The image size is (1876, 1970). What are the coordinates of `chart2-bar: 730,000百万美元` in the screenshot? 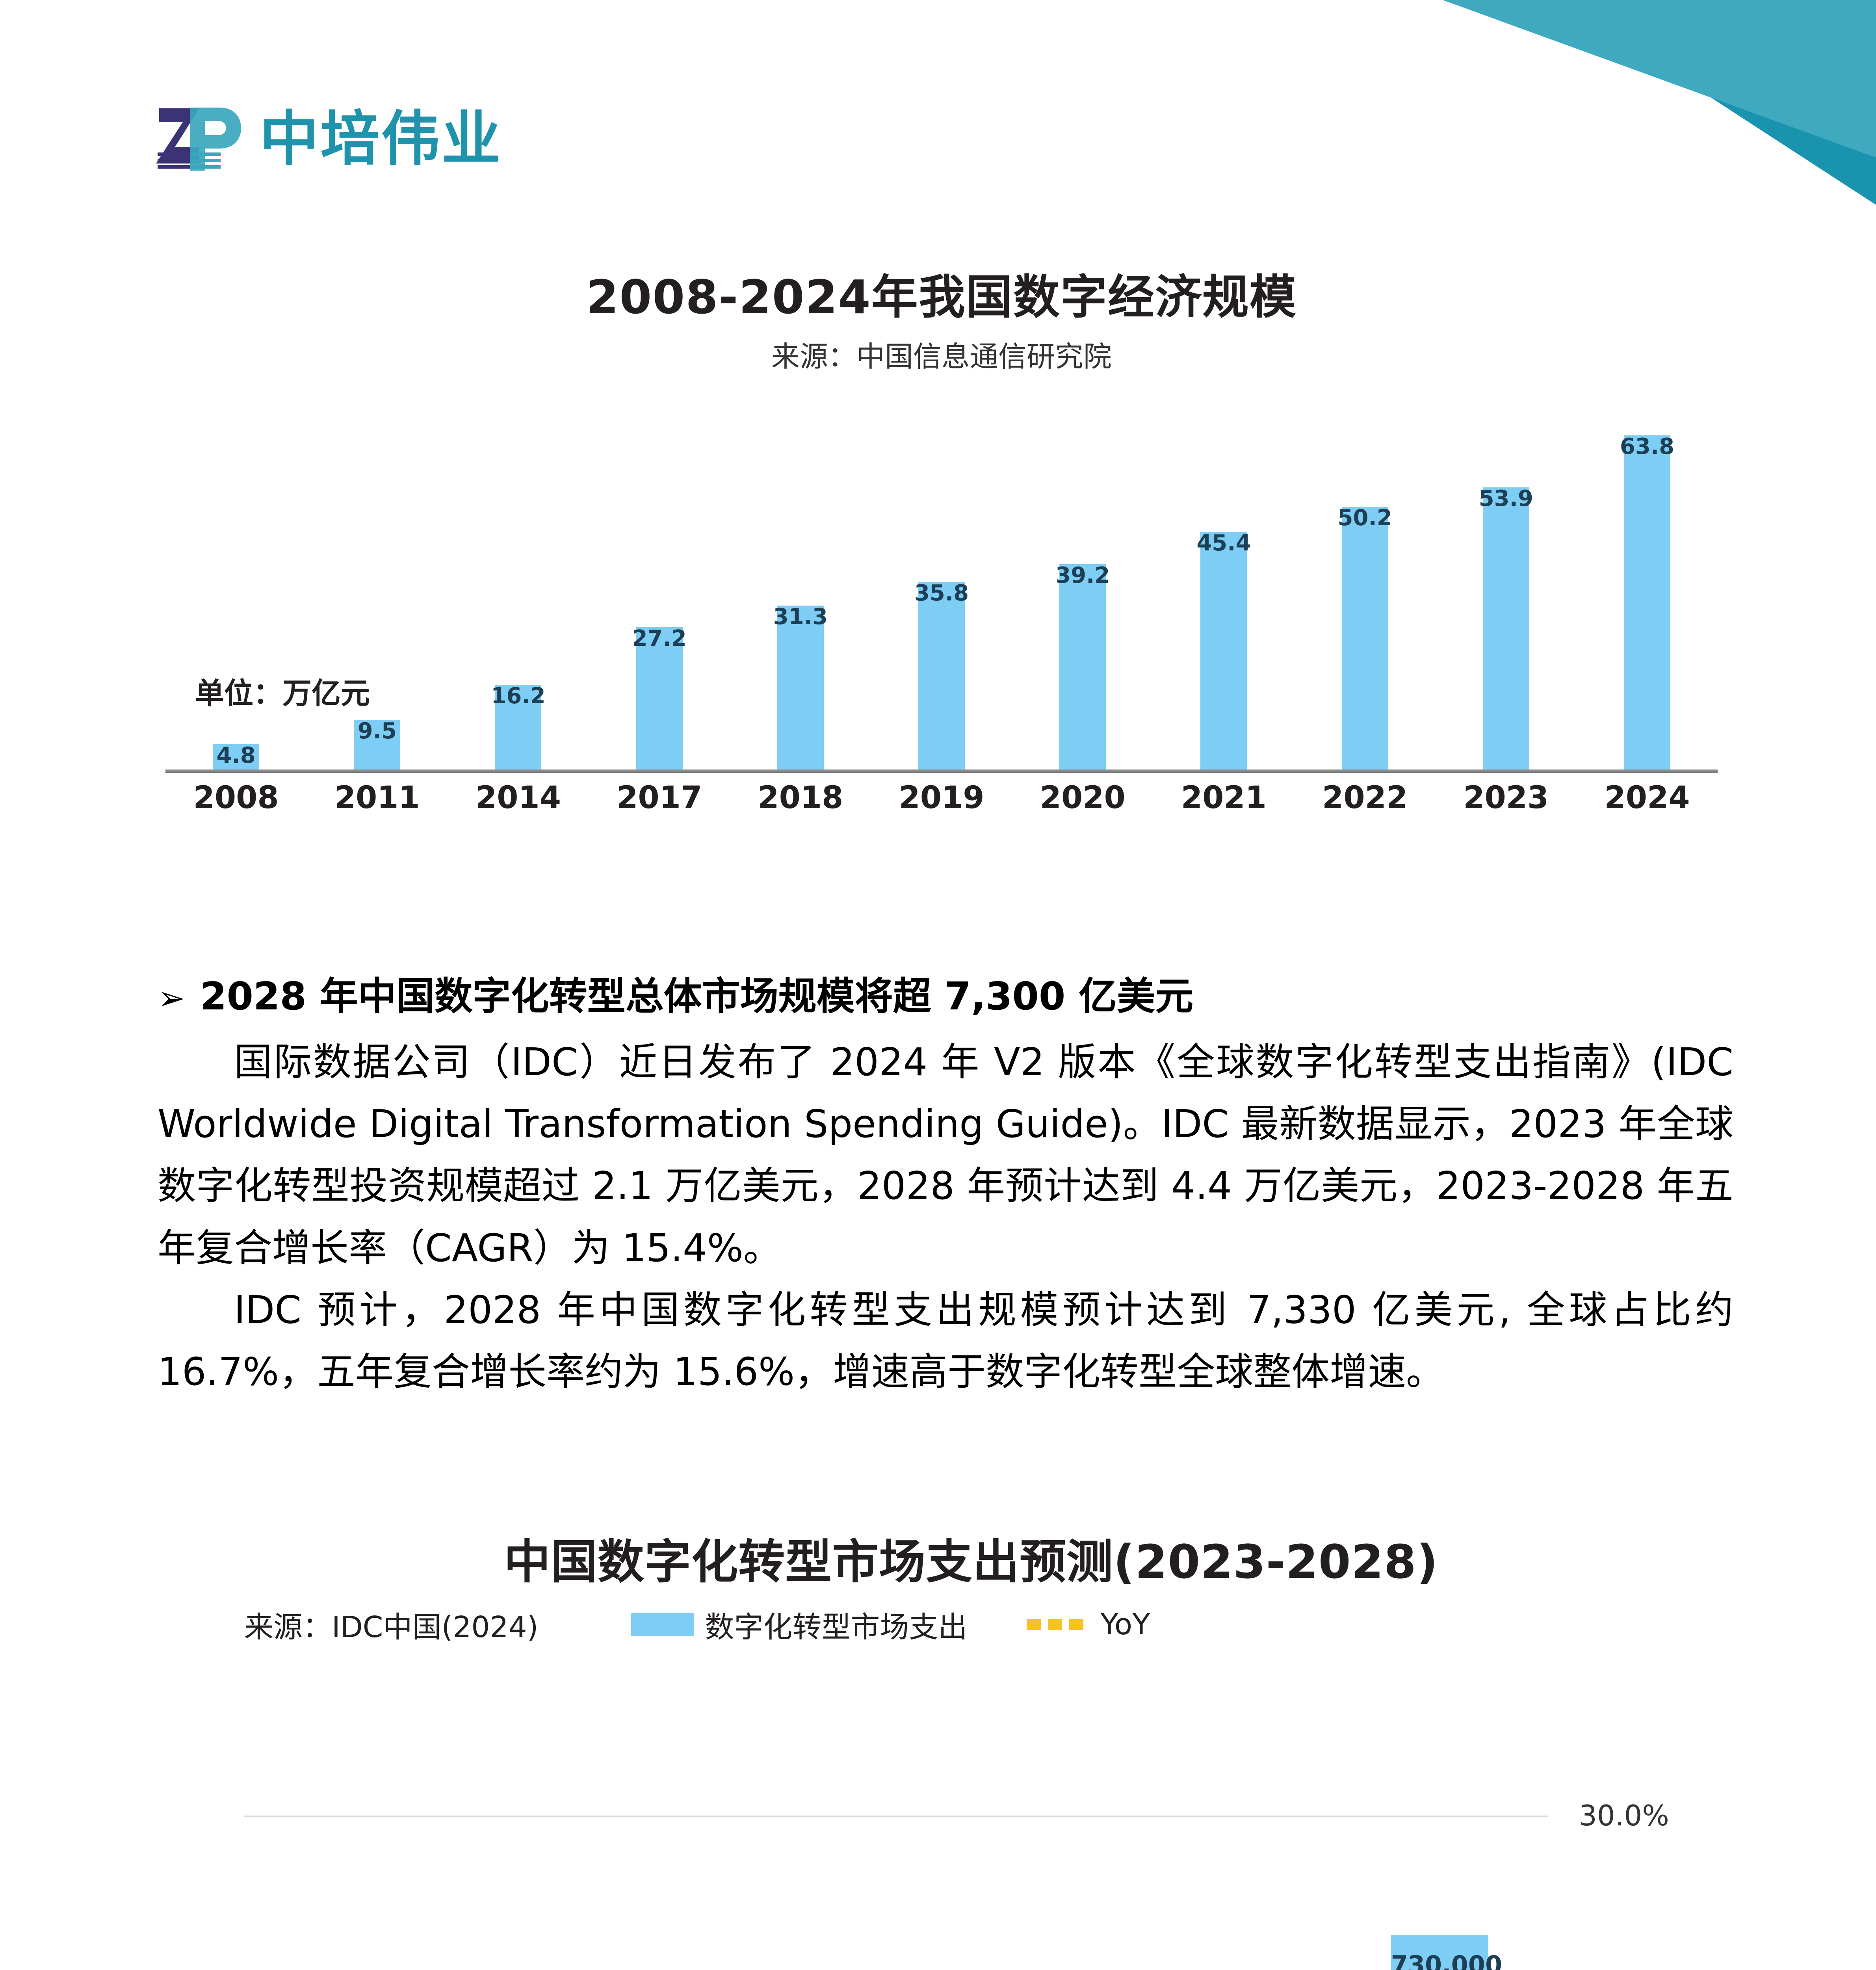 It's located at (1447, 1953).